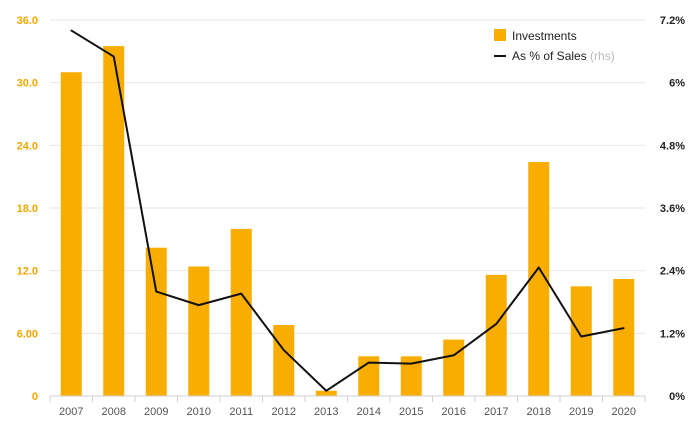 The image size is (700, 433). I want to click on bar-2020, so click(624, 337).